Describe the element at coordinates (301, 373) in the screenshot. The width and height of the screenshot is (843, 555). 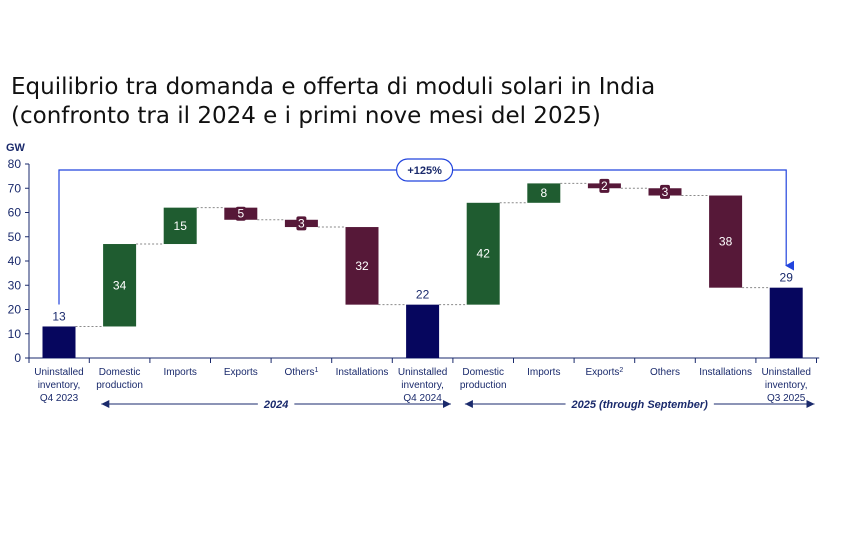
I see `category-label: Others1` at that location.